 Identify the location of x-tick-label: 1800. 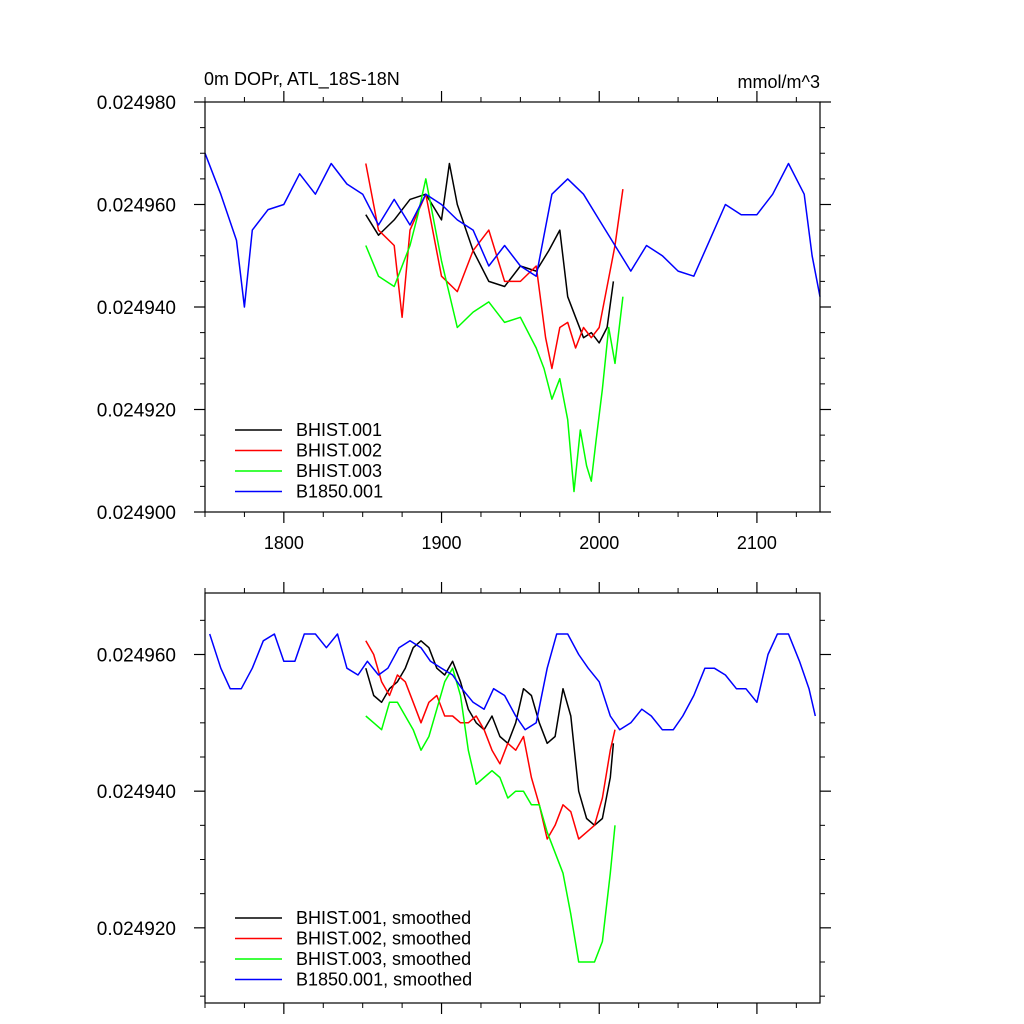
(284, 543).